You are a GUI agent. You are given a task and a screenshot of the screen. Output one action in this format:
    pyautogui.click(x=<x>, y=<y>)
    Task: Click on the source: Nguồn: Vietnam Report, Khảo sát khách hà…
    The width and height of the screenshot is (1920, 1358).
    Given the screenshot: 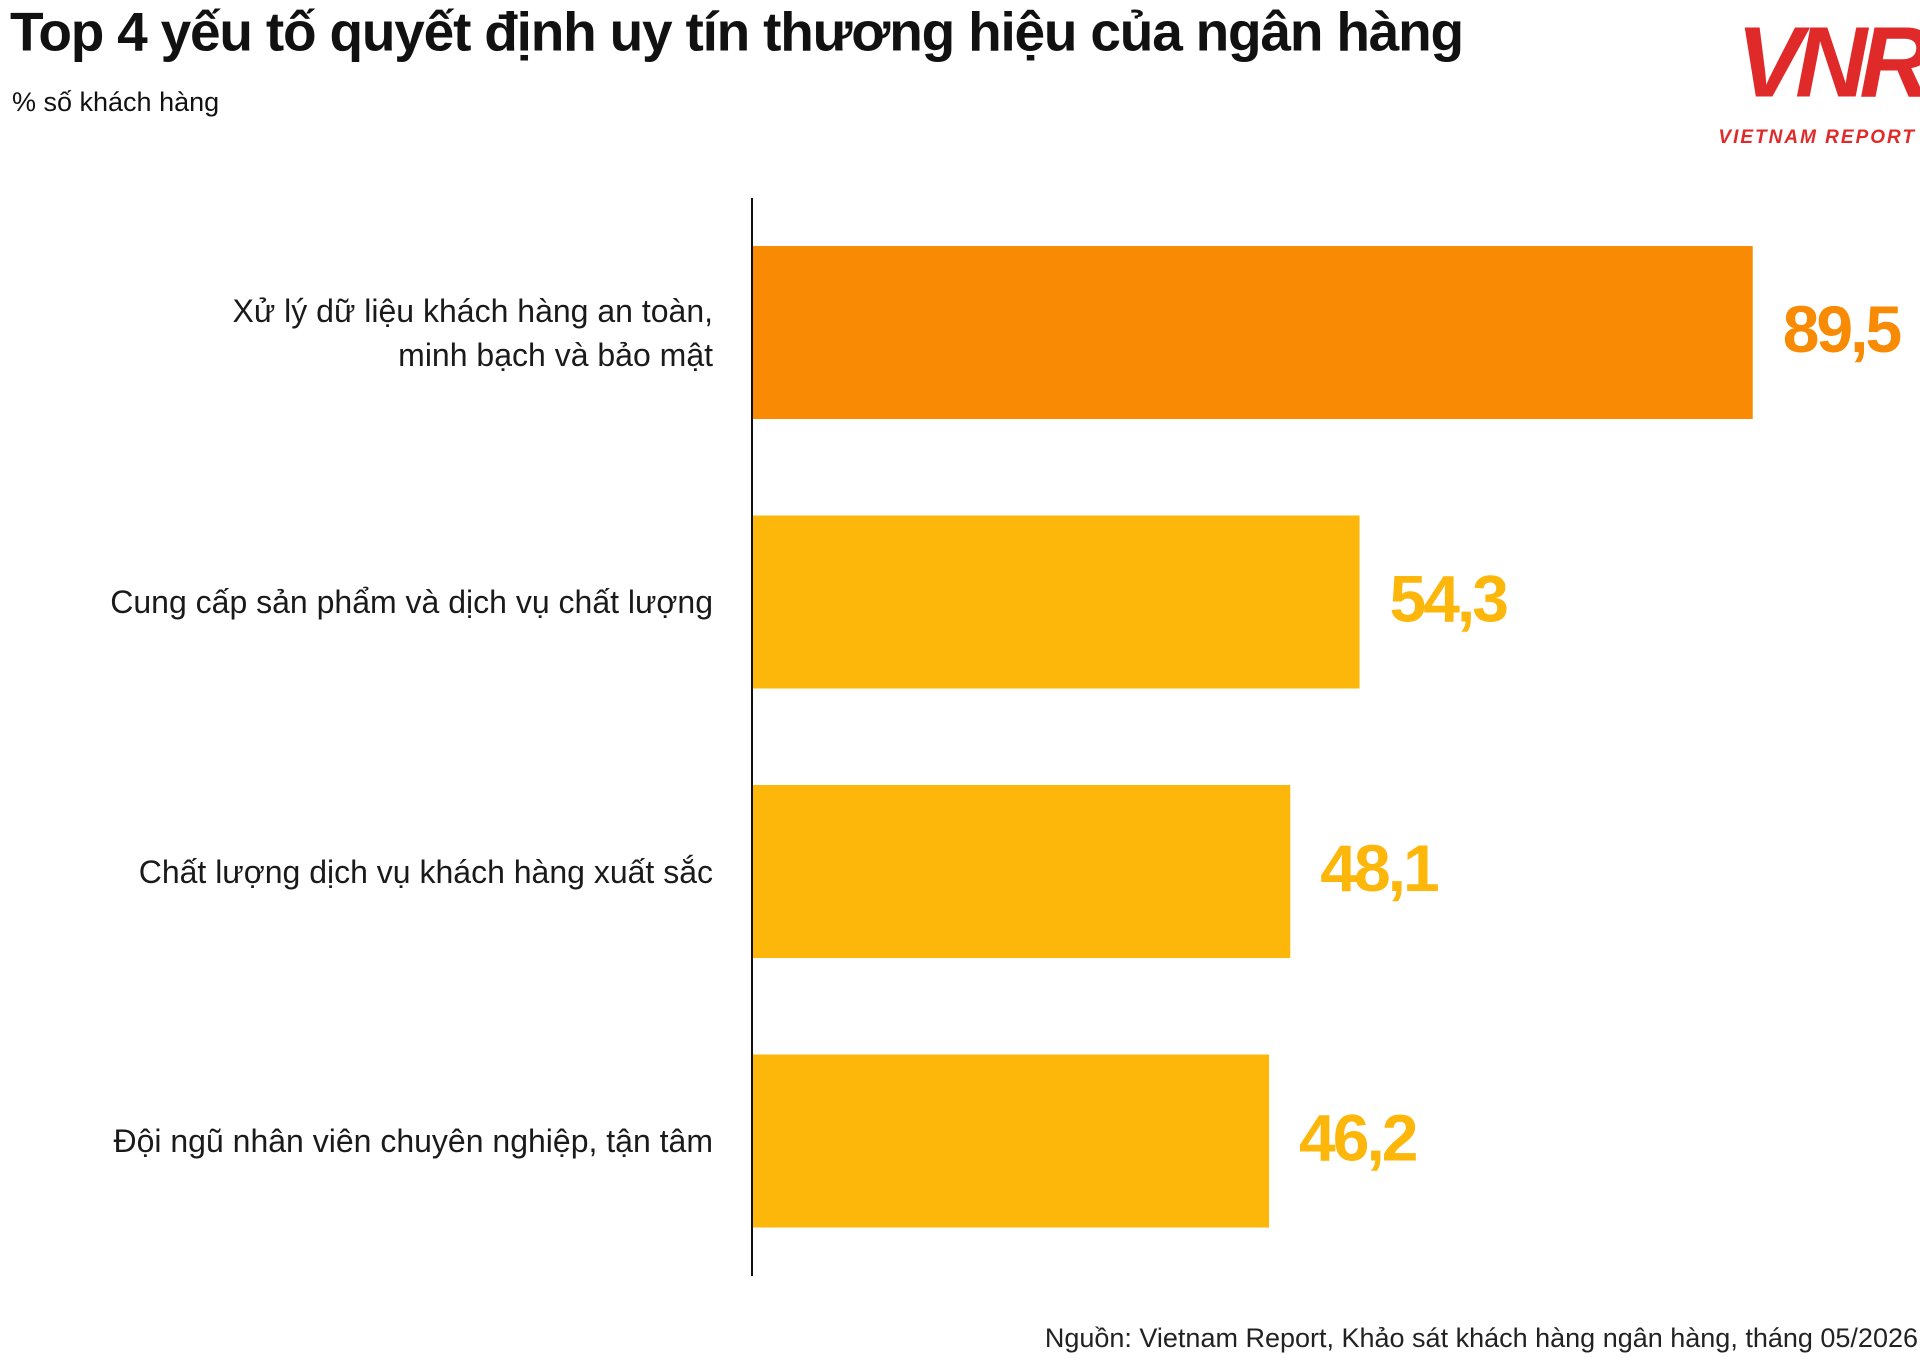 What is the action you would take?
    pyautogui.click(x=1481, y=1338)
    